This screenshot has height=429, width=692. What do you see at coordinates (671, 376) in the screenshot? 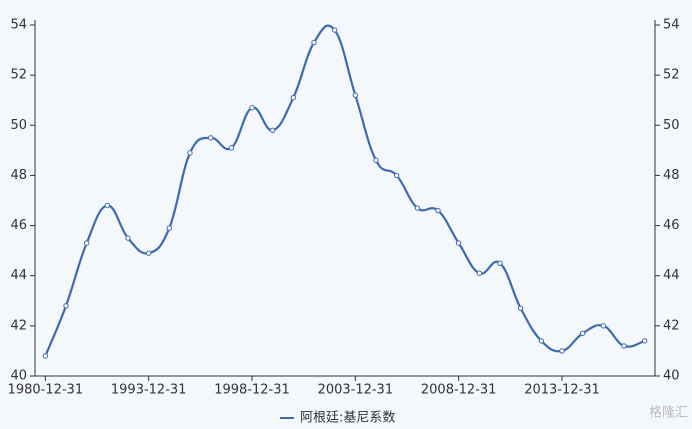
I see `y2-tick-label: 40` at bounding box center [671, 376].